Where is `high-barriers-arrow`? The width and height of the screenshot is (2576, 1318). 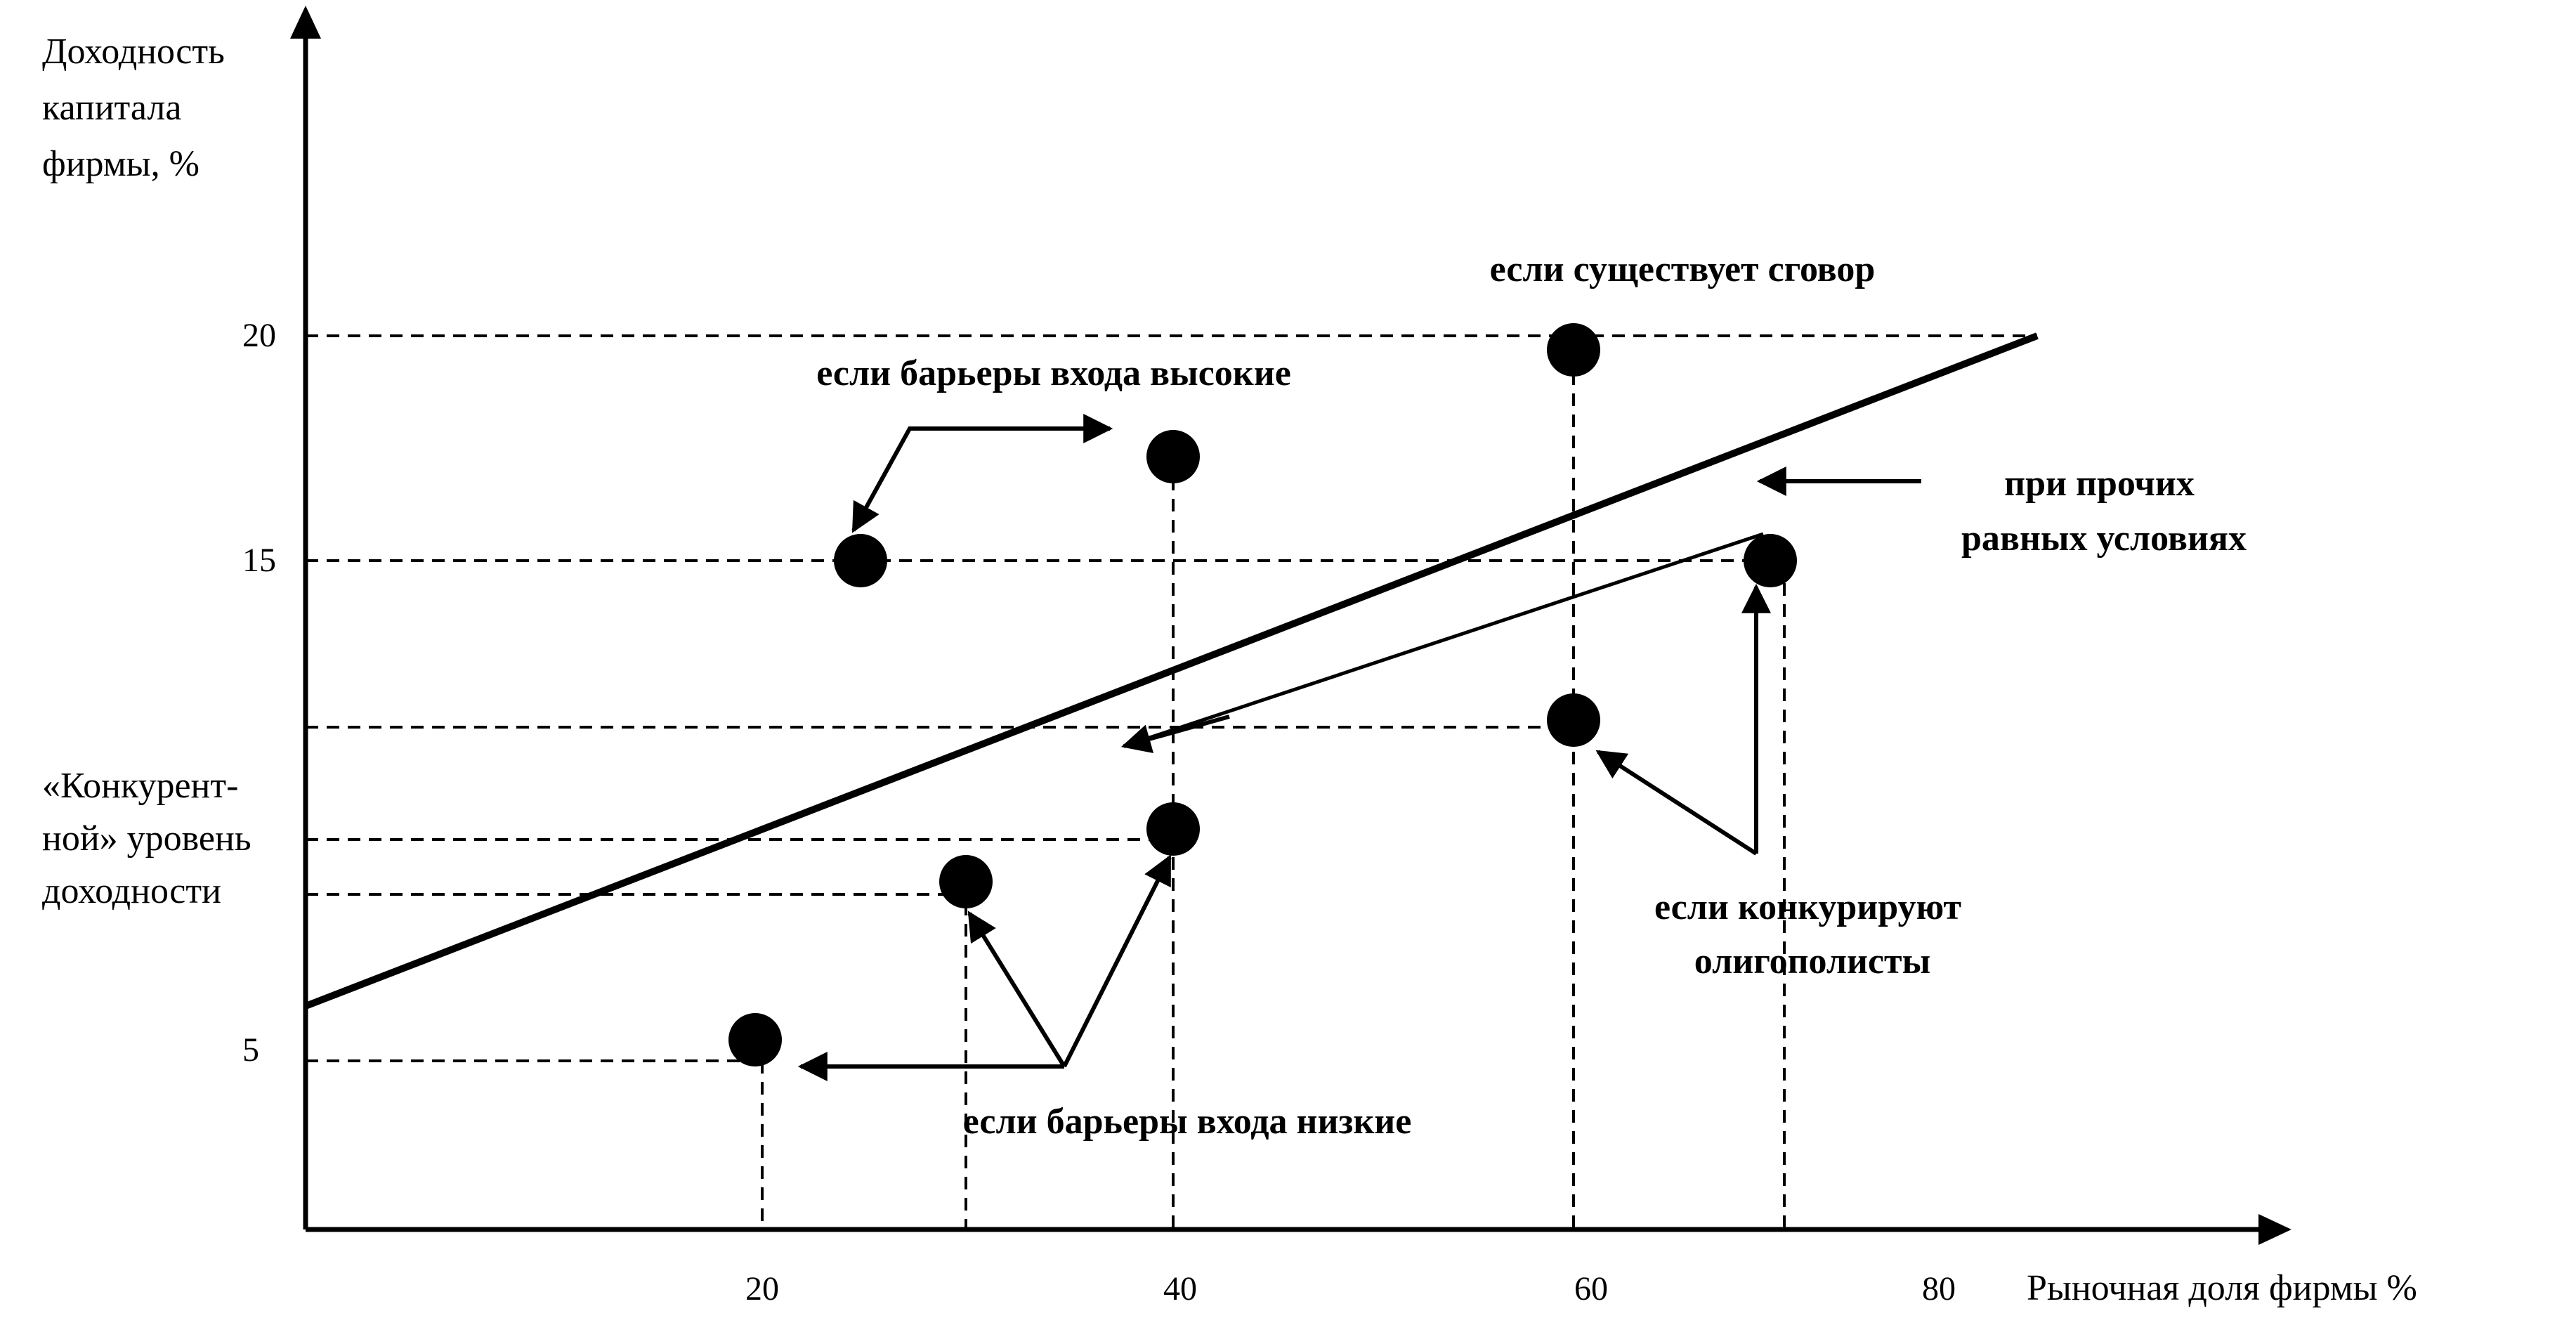 high-barriers-arrow is located at coordinates (982, 473).